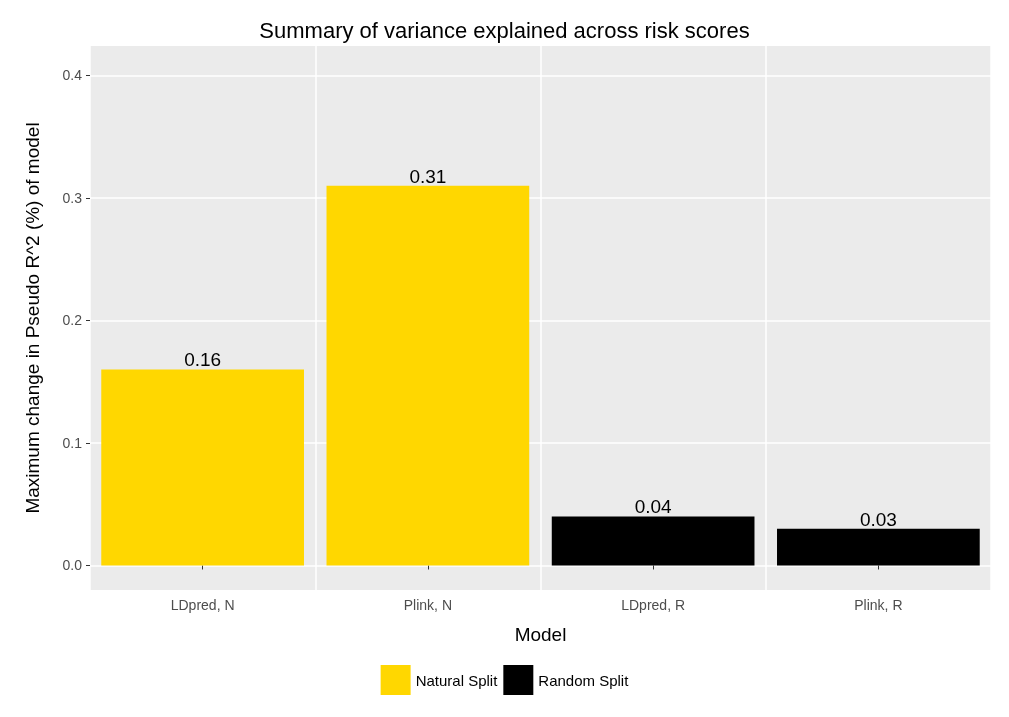 Image resolution: width=1009 pixels, height=717 pixels. What do you see at coordinates (540, 634) in the screenshot?
I see `x-axis-title: Model` at bounding box center [540, 634].